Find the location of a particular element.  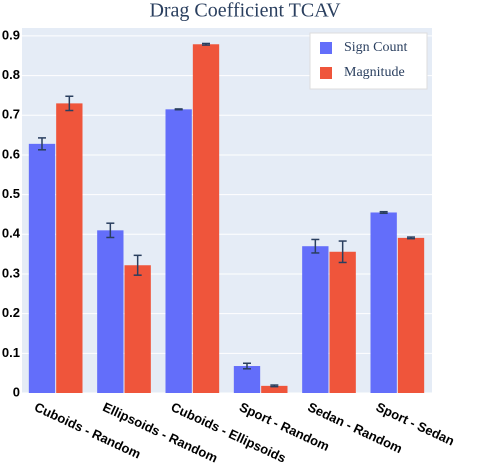

y-tick-label: 0.1 is located at coordinates (11, 352).